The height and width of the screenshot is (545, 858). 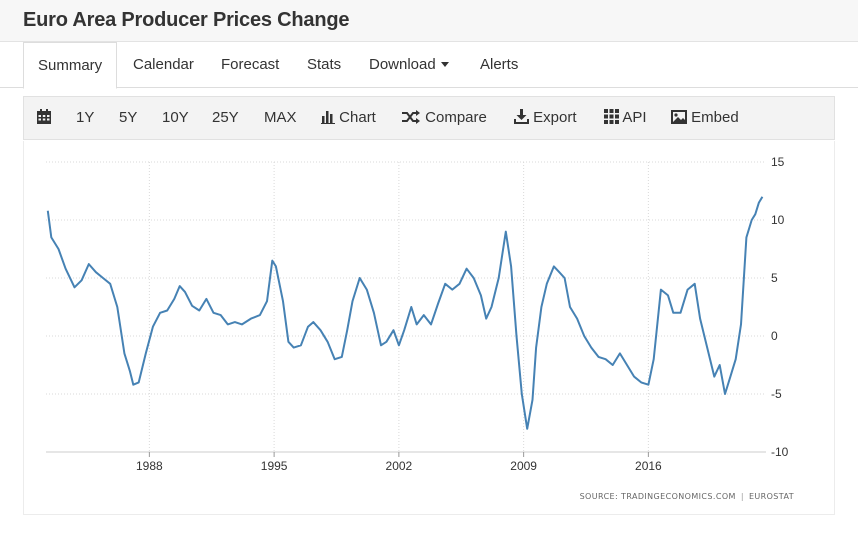 I want to click on y-tick-label: 0, so click(x=774, y=336).